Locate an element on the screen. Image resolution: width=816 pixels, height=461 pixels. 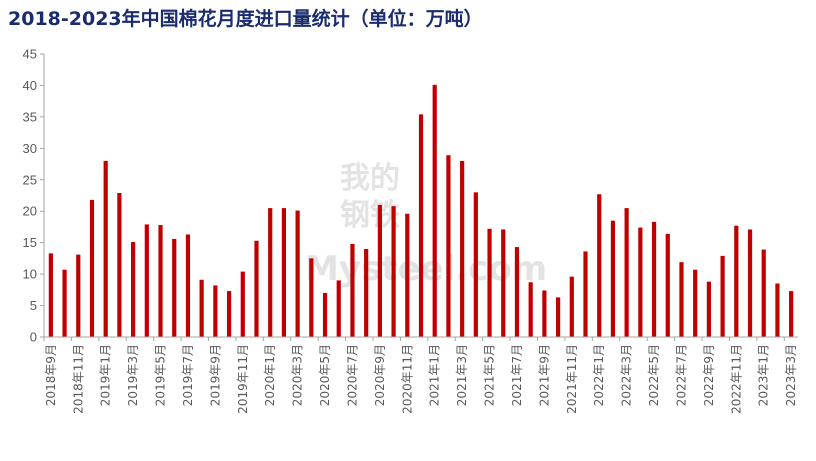
x-tick-label: 2021年7月 is located at coordinates (517, 375).